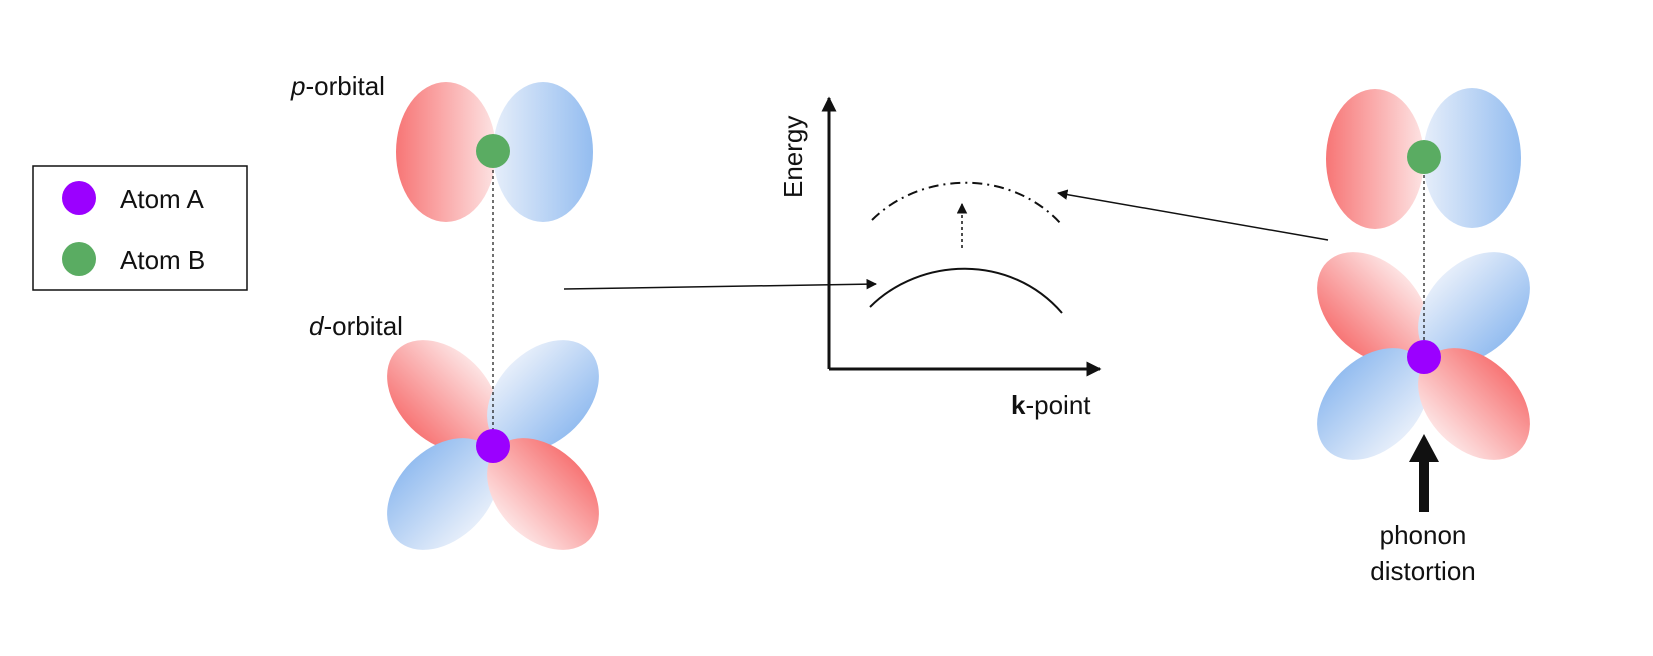 The image size is (1653, 656). I want to click on band-original, so click(966, 290).